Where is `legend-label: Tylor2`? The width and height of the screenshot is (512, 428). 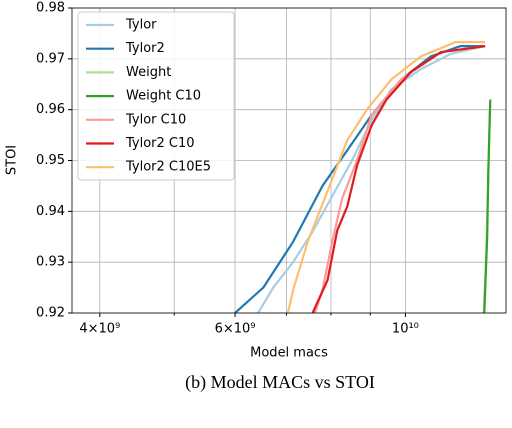
legend-label: Tylor2 is located at coordinates (145, 48).